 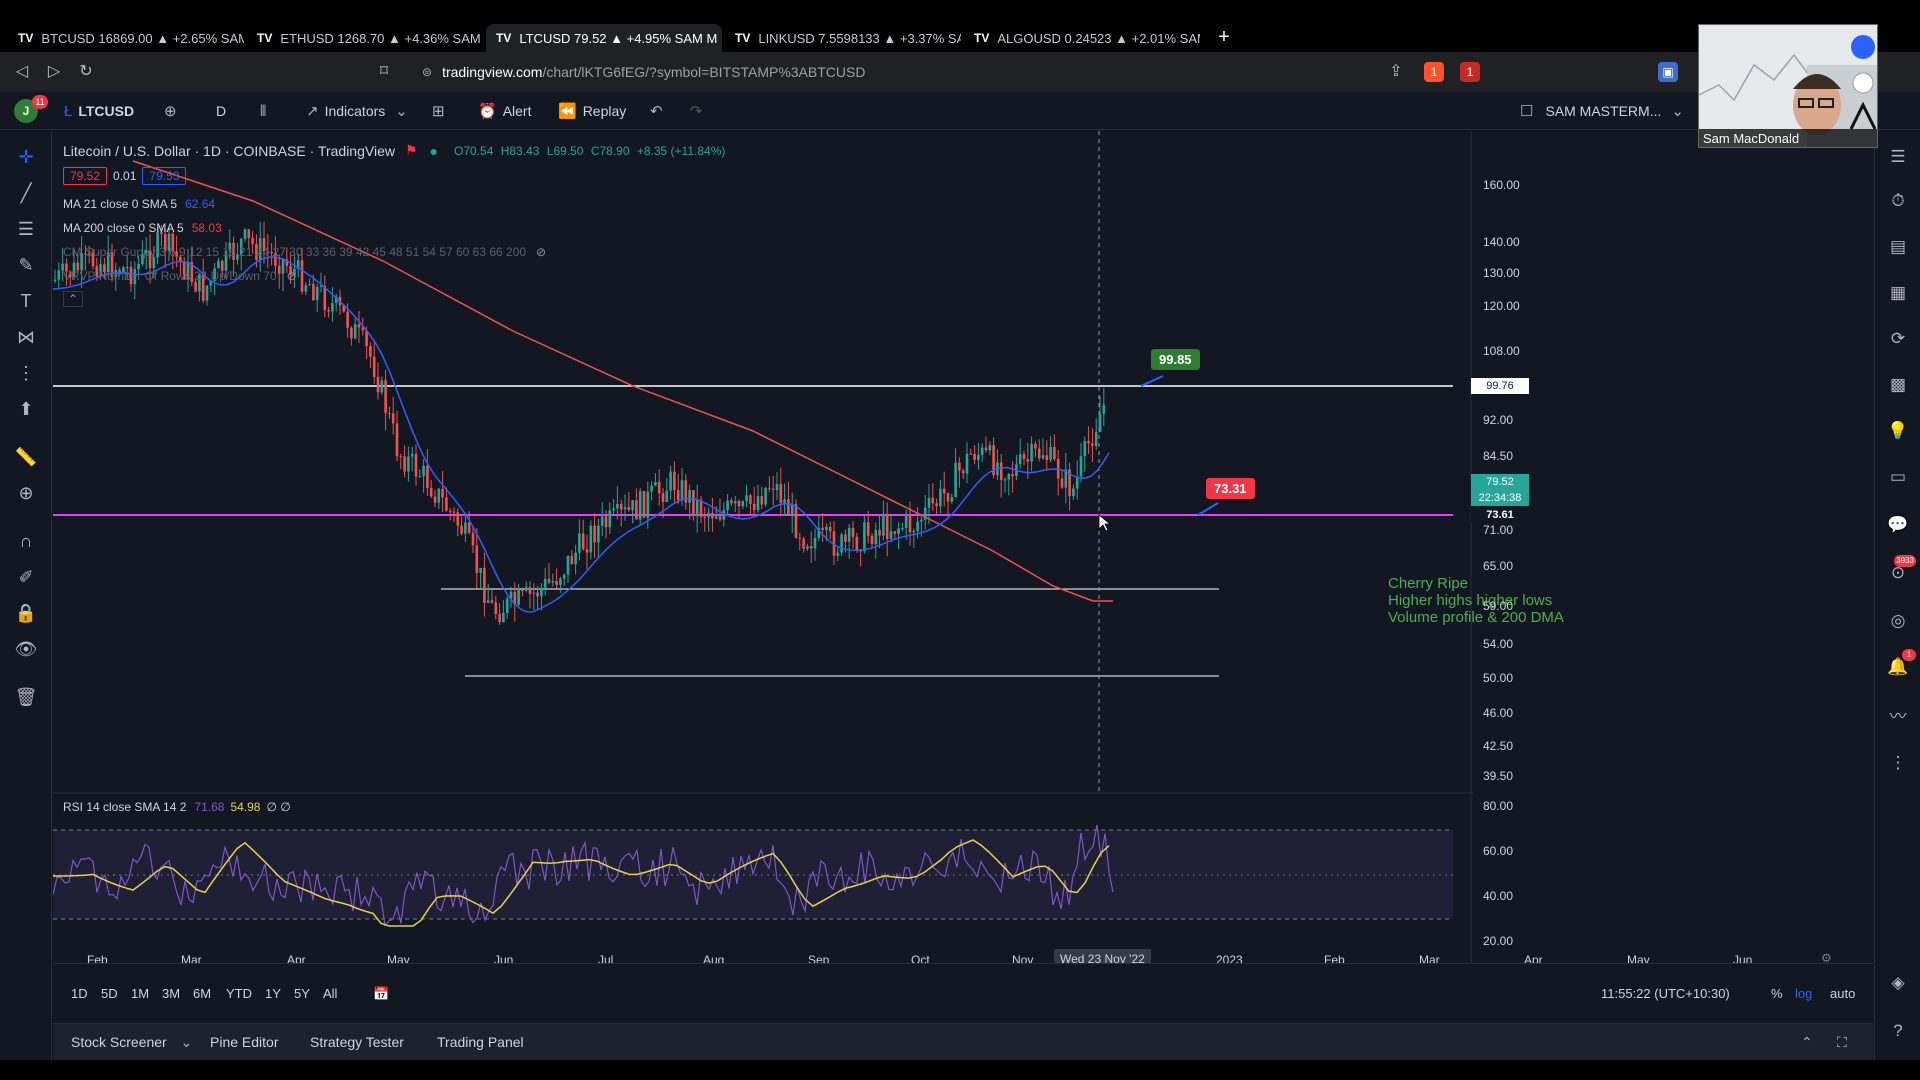 What do you see at coordinates (131, 1042) in the screenshot?
I see `stock-screener-tab: Stock Screener ⌄` at bounding box center [131, 1042].